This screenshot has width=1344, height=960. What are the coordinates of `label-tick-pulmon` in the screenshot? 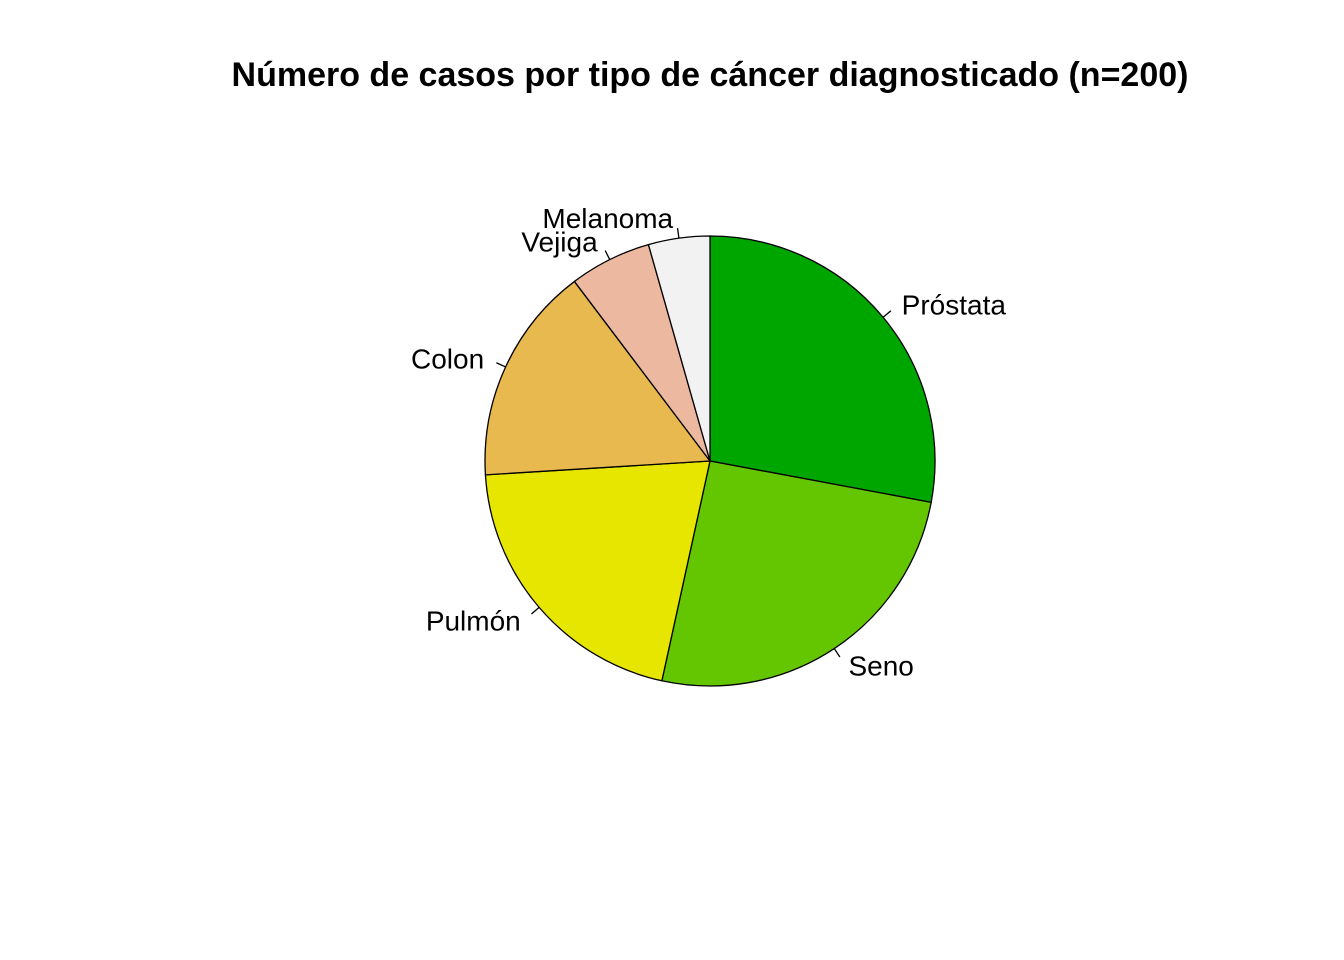 It's located at (535, 610).